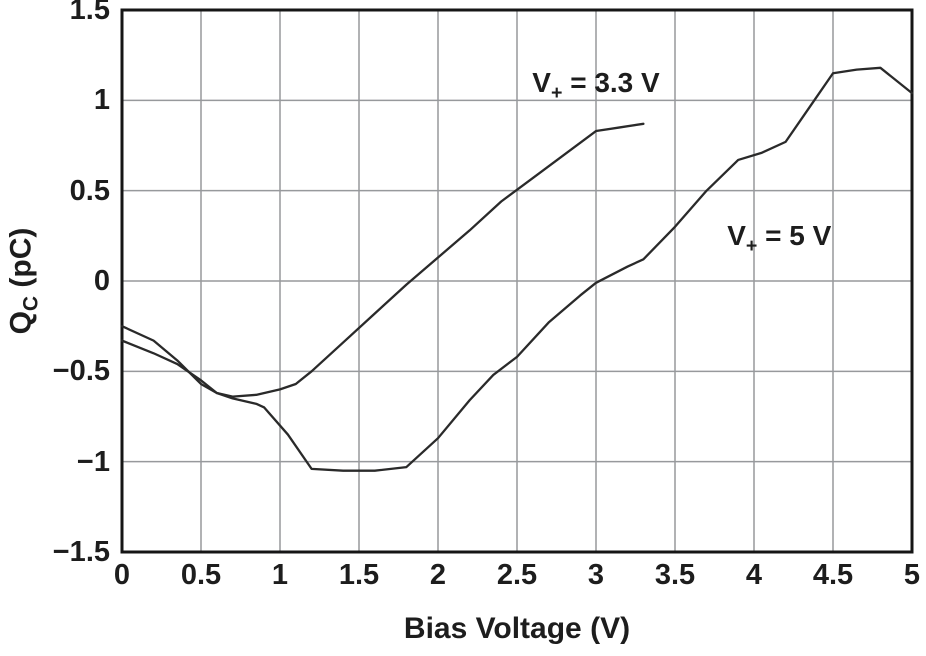  Describe the element at coordinates (93, 461) in the screenshot. I see `y-tick-label: −1` at that location.